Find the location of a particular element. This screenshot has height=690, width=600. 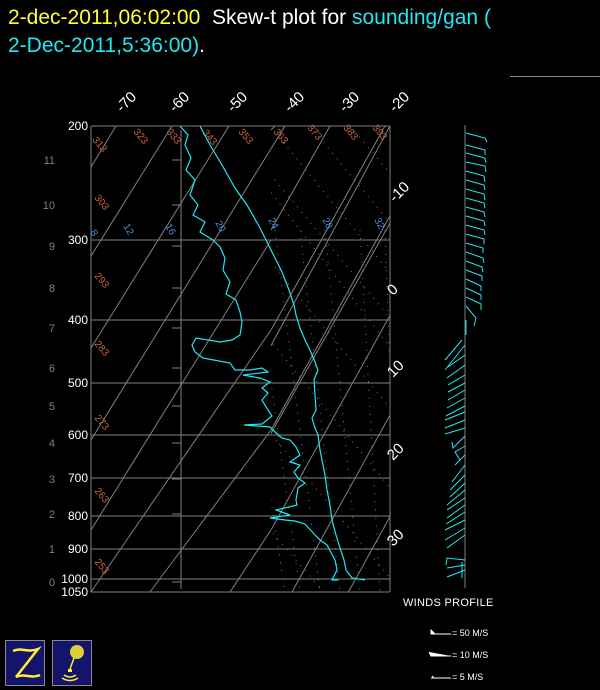

svg-text: 253 is located at coordinates (101, 567).